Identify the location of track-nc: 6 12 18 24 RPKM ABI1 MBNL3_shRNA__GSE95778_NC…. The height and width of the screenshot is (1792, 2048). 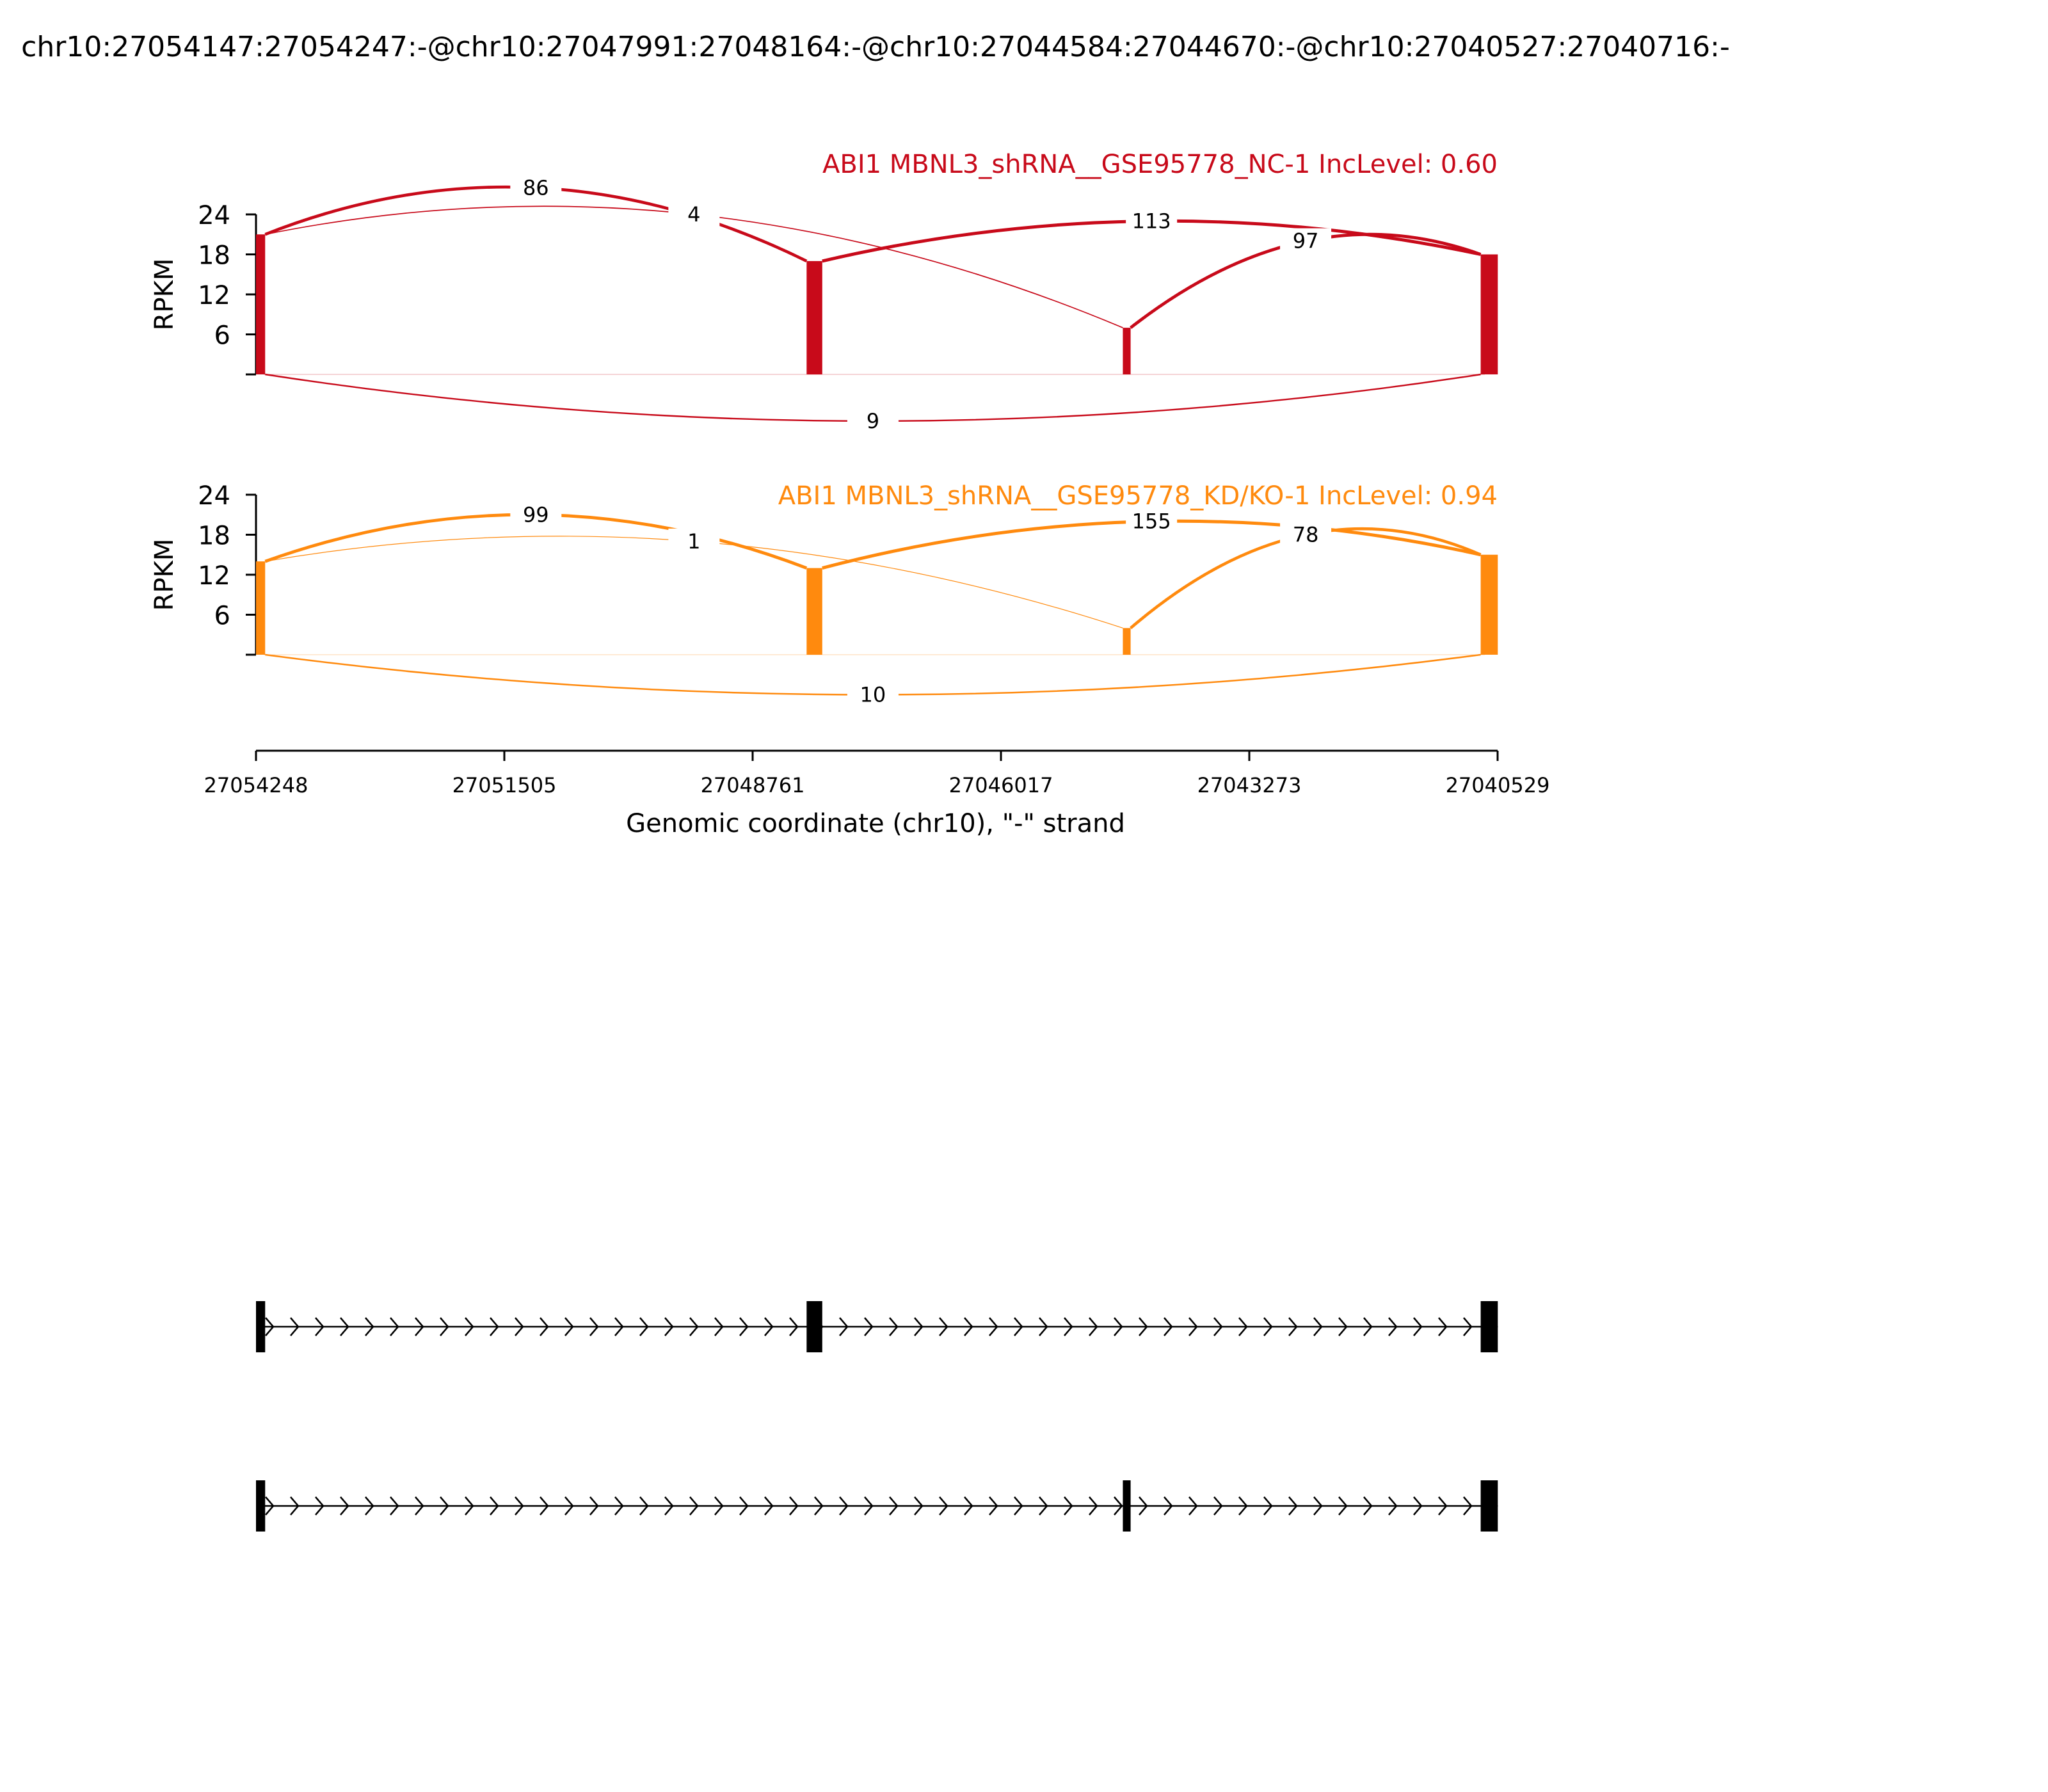
(824, 292).